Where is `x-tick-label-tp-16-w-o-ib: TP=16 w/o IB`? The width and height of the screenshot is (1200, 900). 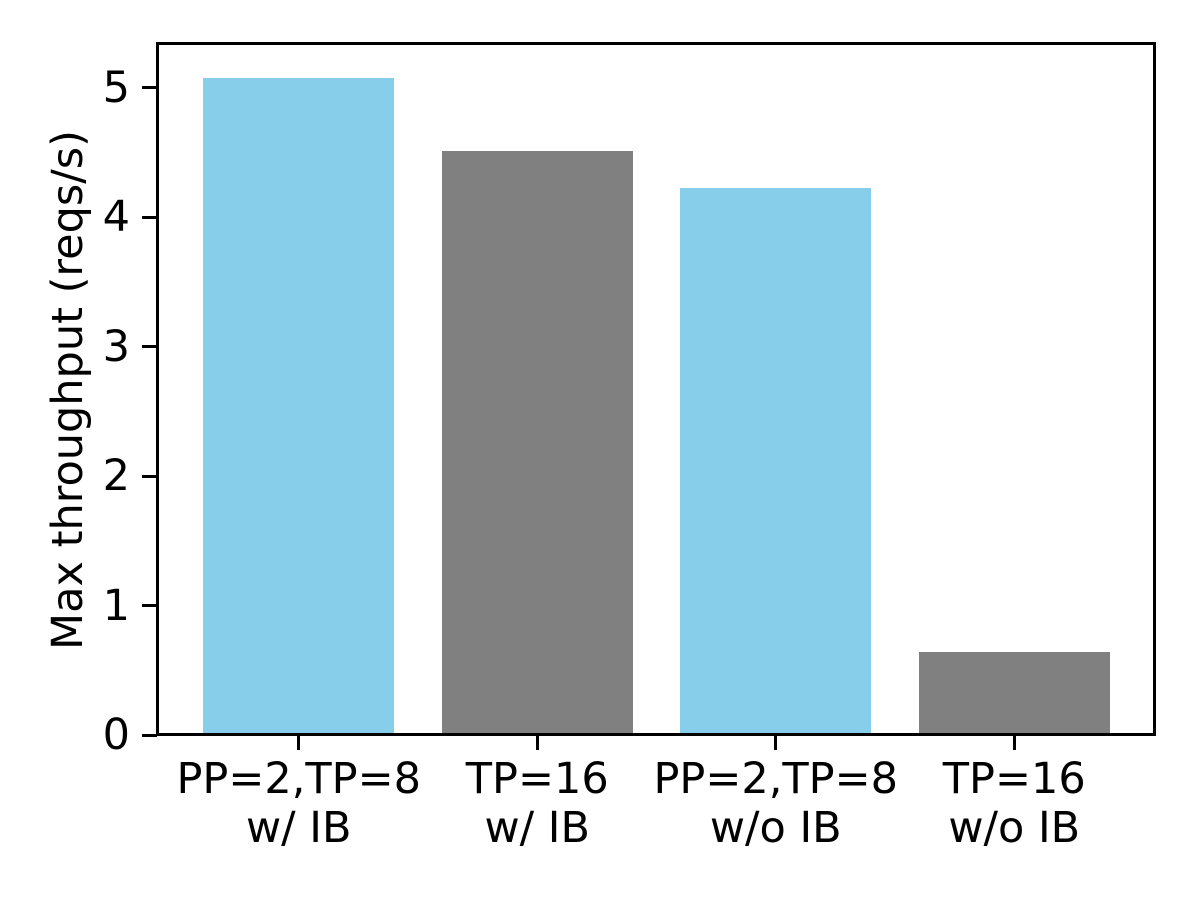 x-tick-label-tp-16-w-o-ib: TP=16 w/o IB is located at coordinates (1014, 804).